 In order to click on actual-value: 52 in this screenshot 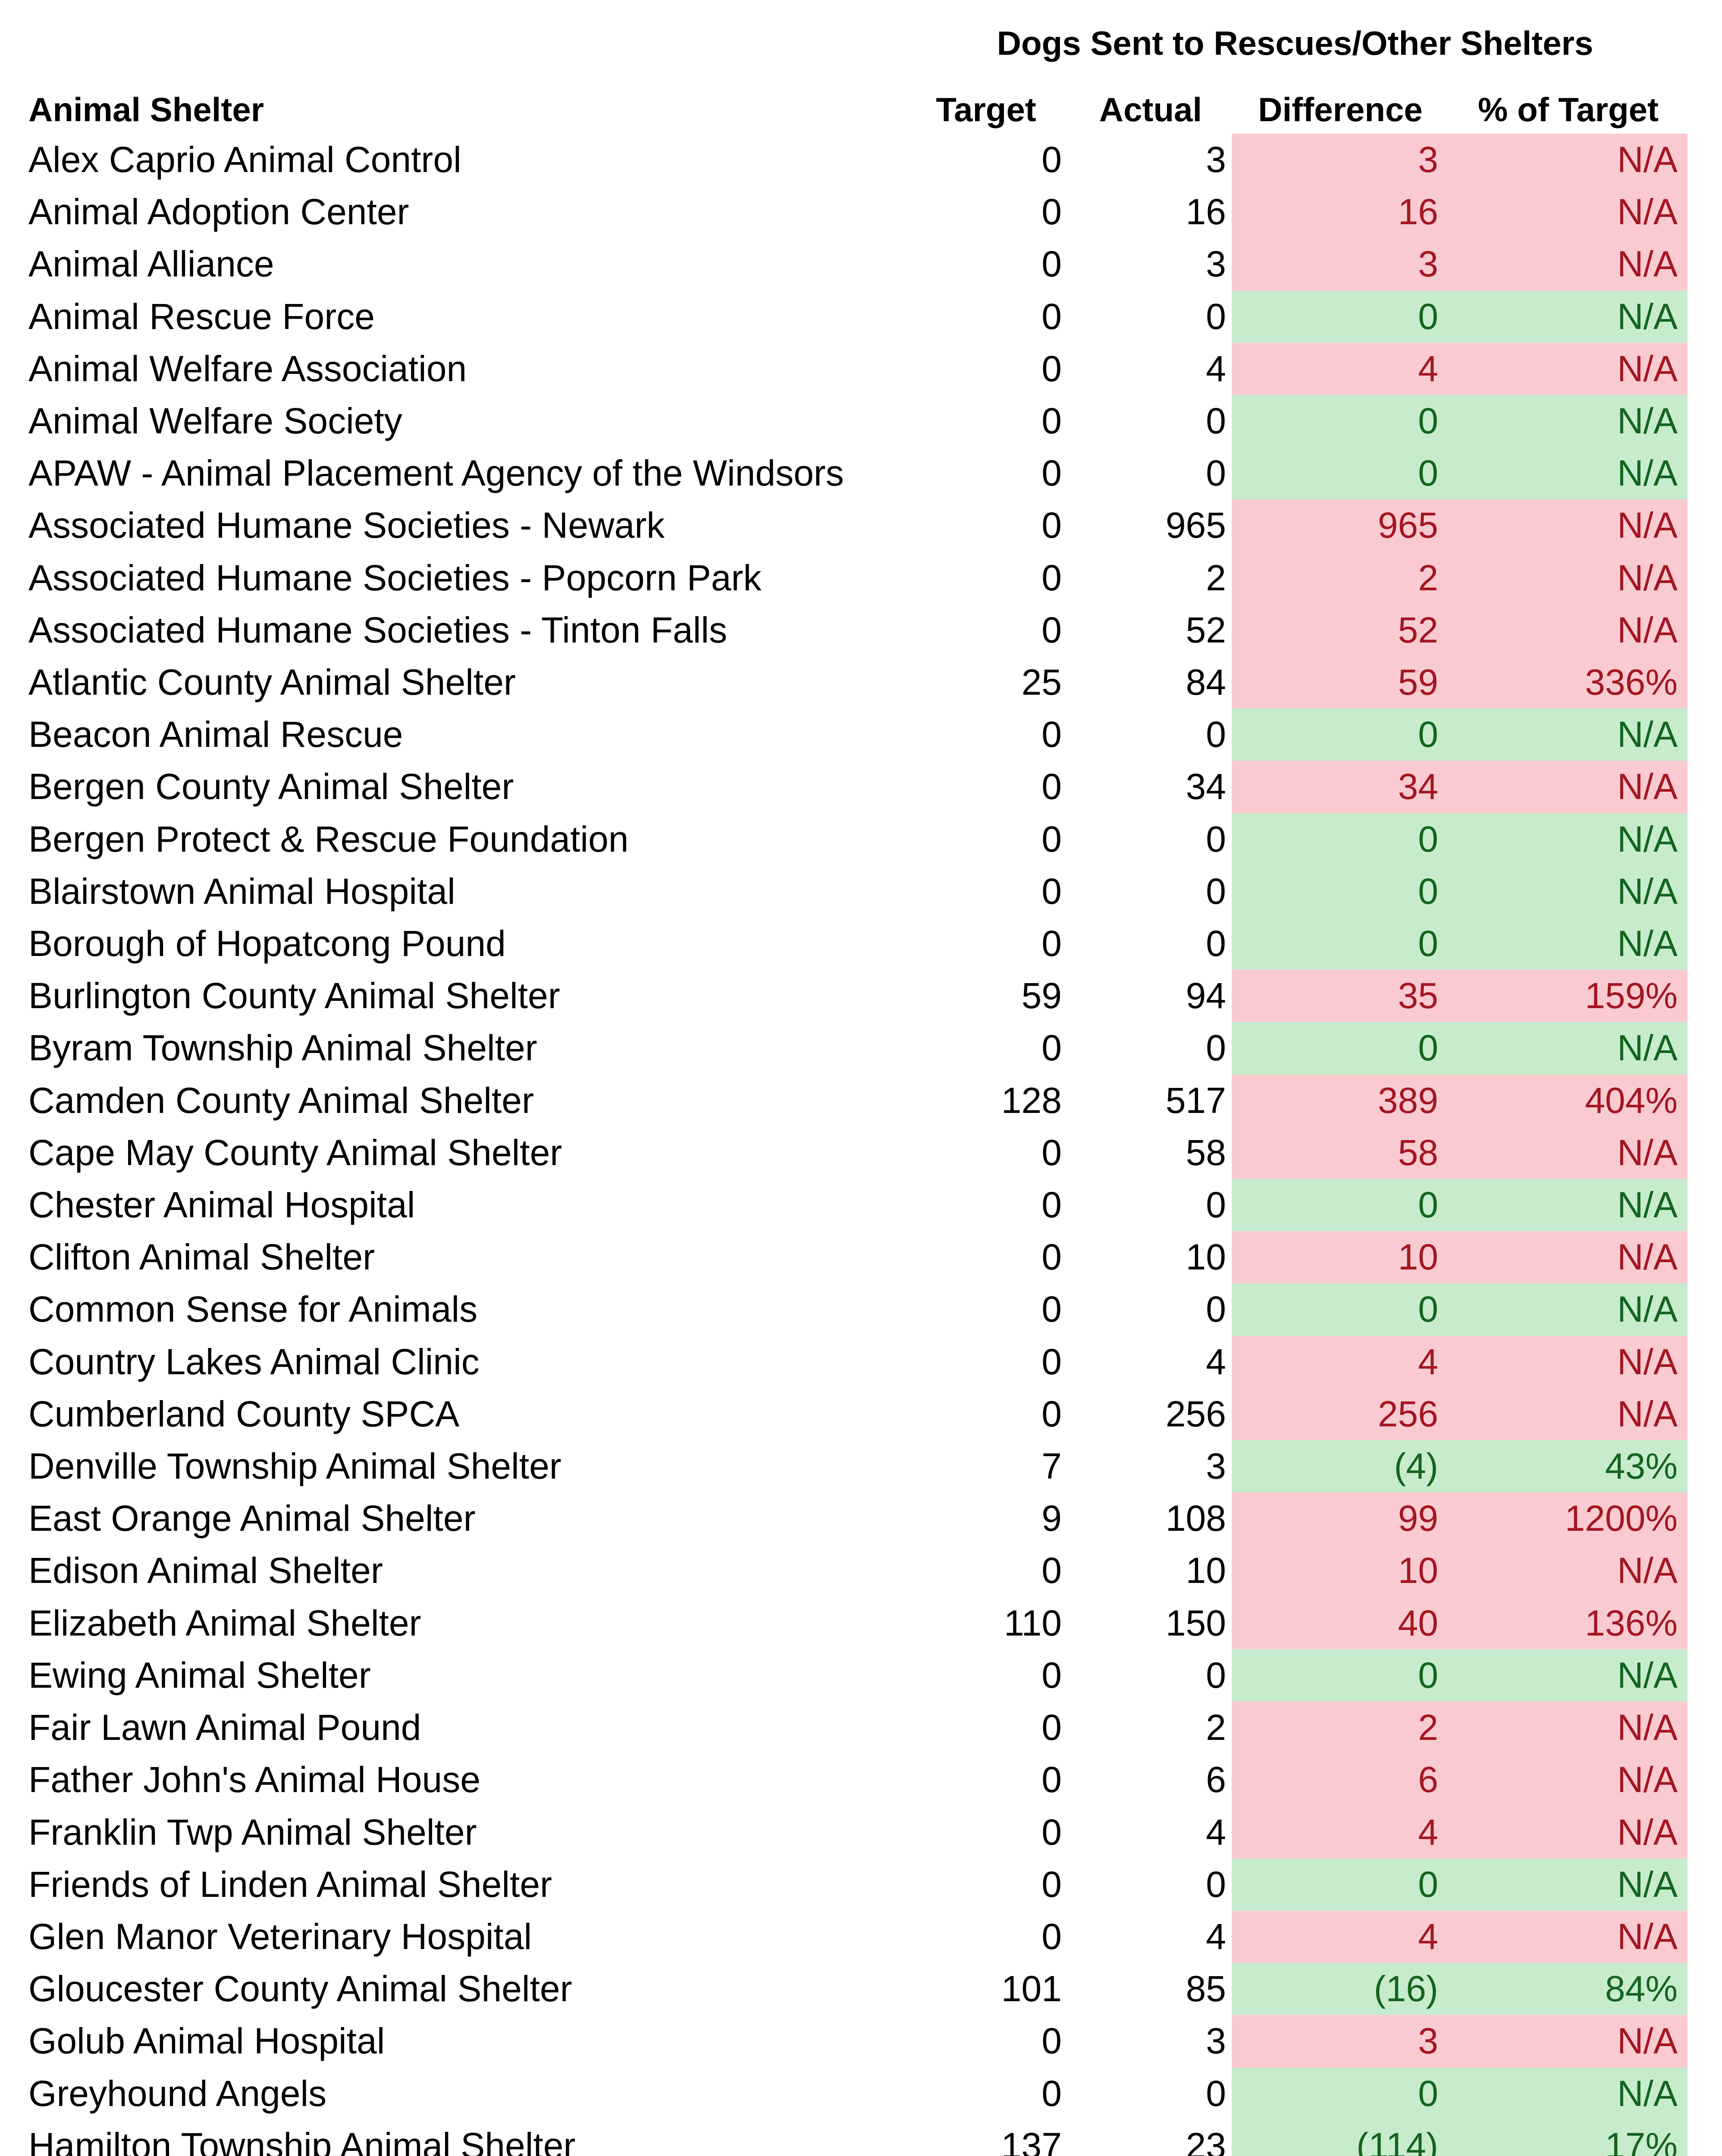, I will do `click(1206, 629)`.